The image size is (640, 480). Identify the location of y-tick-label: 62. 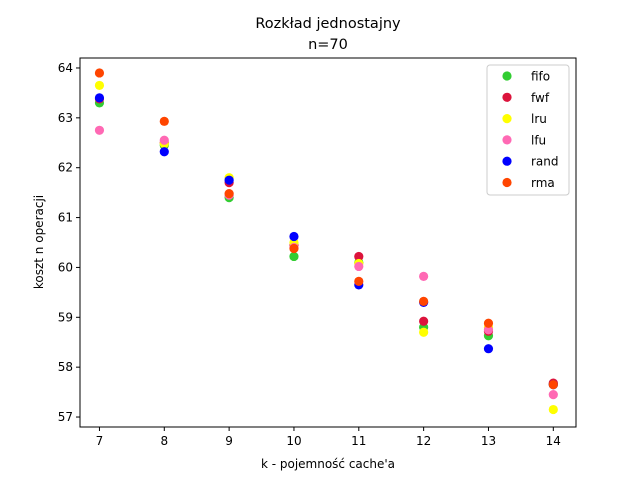
(65, 168).